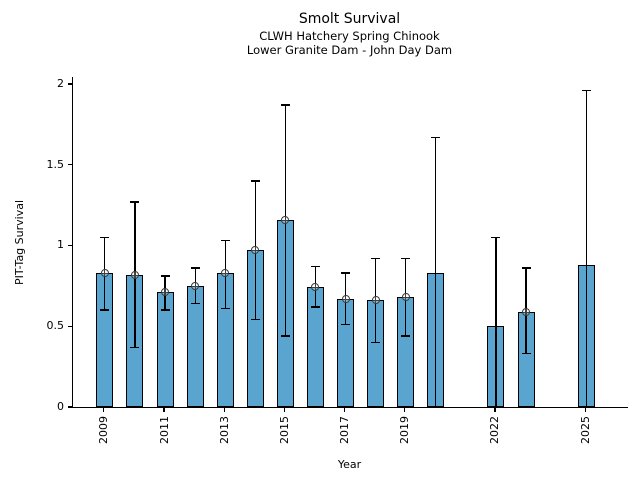 The width and height of the screenshot is (640, 480). Describe the element at coordinates (195, 268) in the screenshot. I see `error-cap-top-2012` at that location.